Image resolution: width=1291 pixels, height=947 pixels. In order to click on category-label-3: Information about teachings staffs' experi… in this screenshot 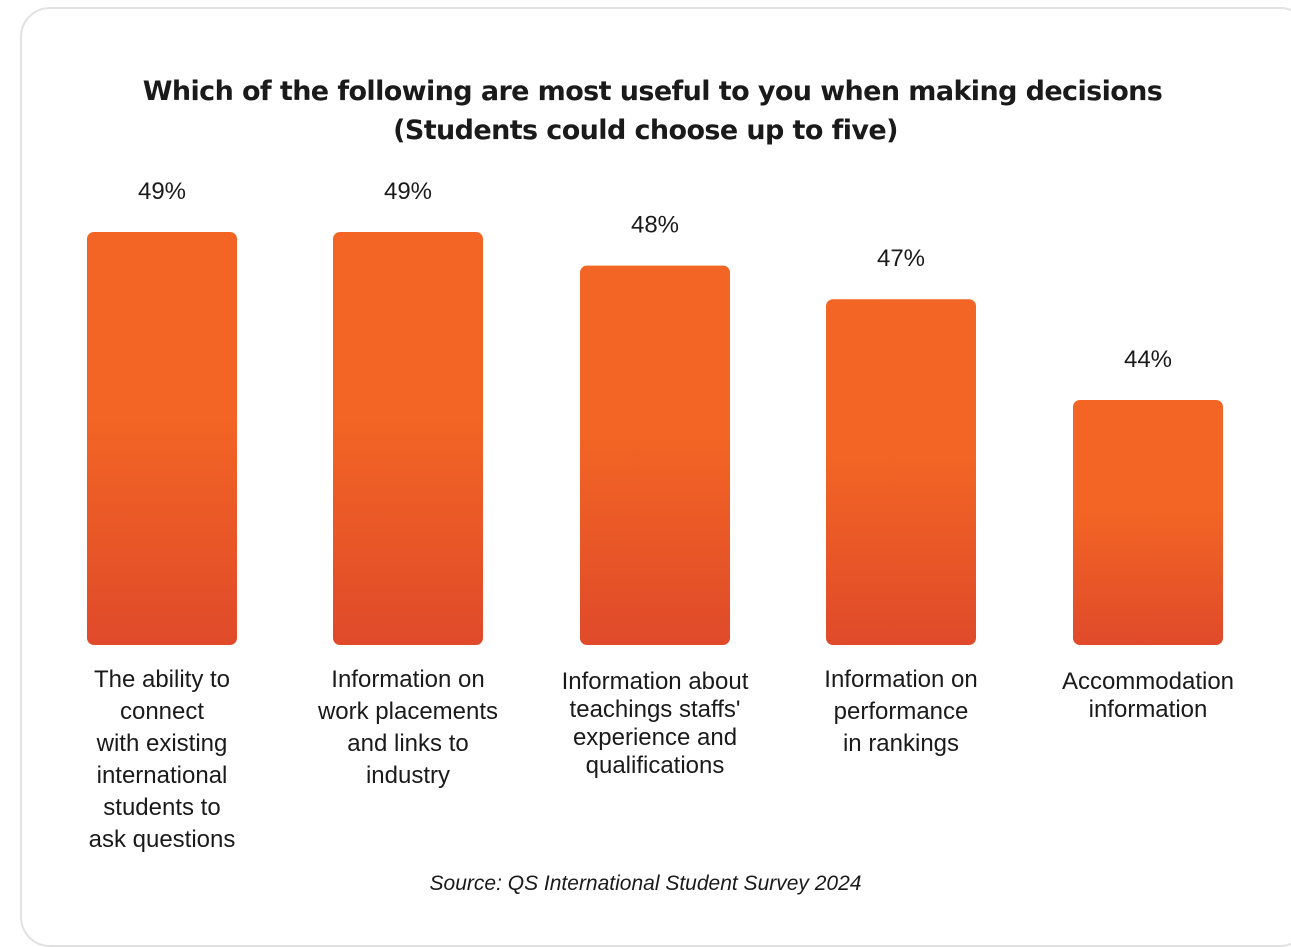, I will do `click(655, 724)`.